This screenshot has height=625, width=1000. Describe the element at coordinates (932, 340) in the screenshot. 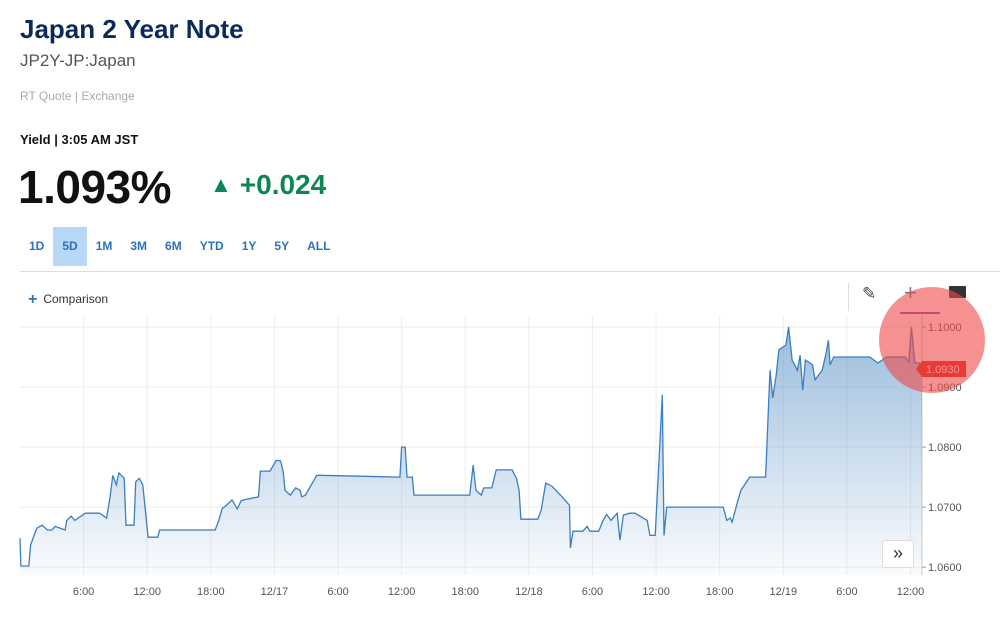

I see `highlight-circle` at that location.